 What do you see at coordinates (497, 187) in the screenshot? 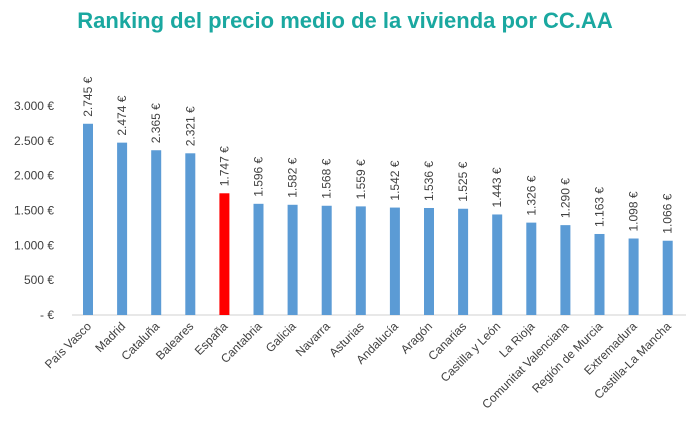
I see `data-label: 1.443 €` at bounding box center [497, 187].